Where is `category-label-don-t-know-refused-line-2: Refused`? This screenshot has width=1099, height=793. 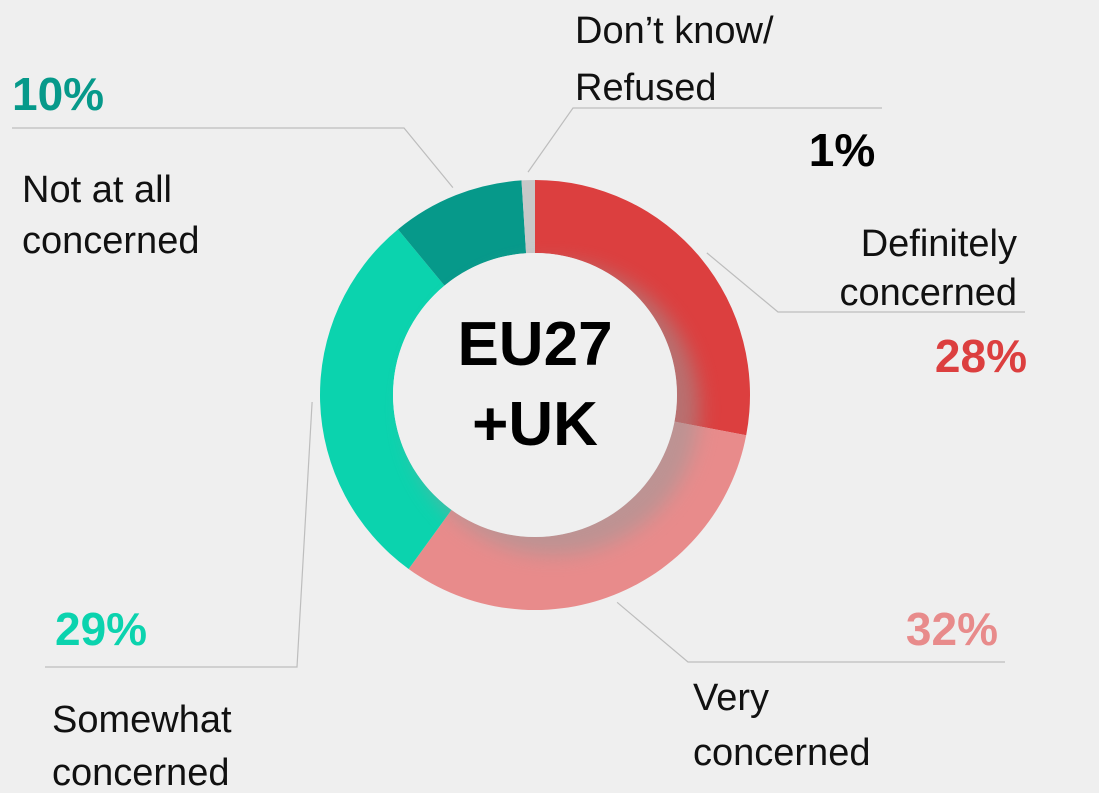
category-label-don-t-know-refused-line-2: Refused is located at coordinates (646, 88).